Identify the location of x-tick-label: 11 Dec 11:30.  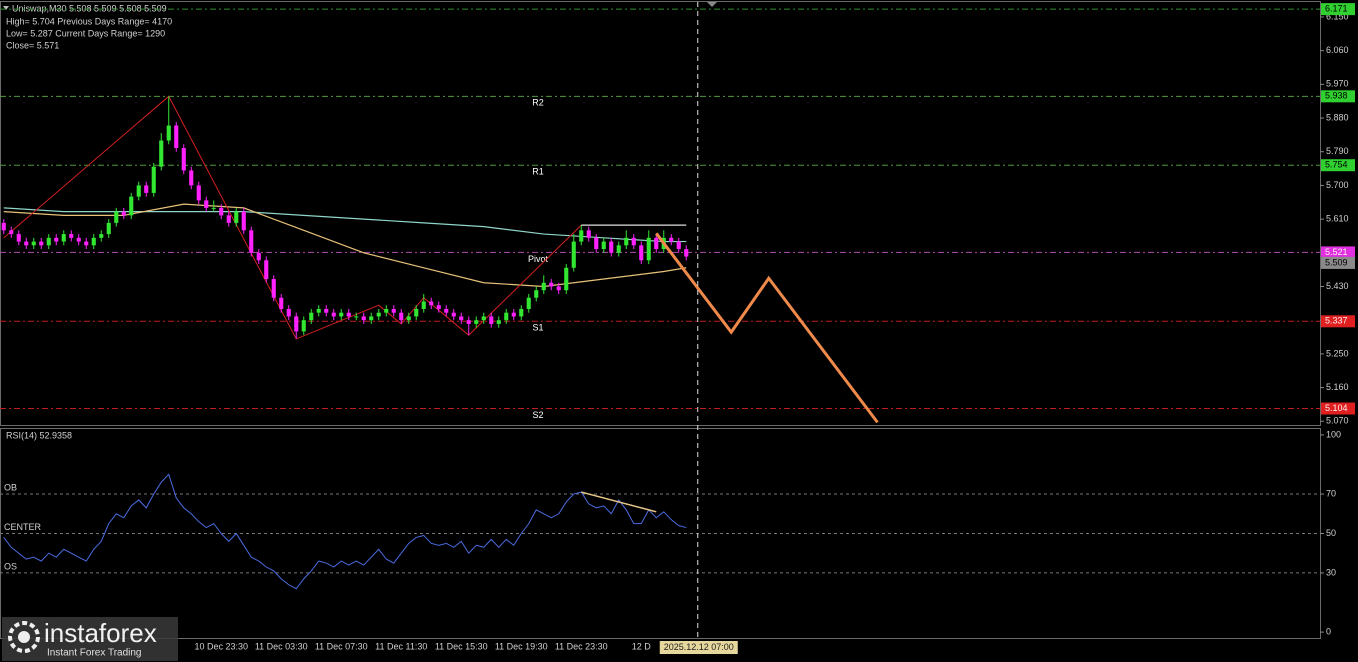
(401, 646).